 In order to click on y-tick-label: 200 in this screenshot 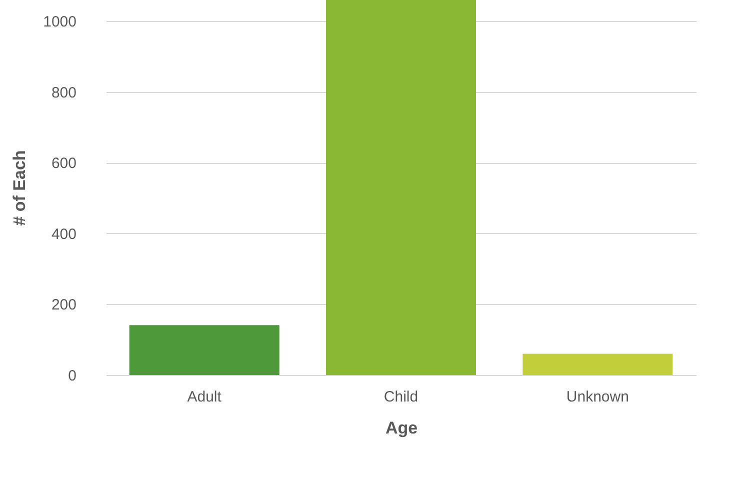, I will do `click(63, 305)`.